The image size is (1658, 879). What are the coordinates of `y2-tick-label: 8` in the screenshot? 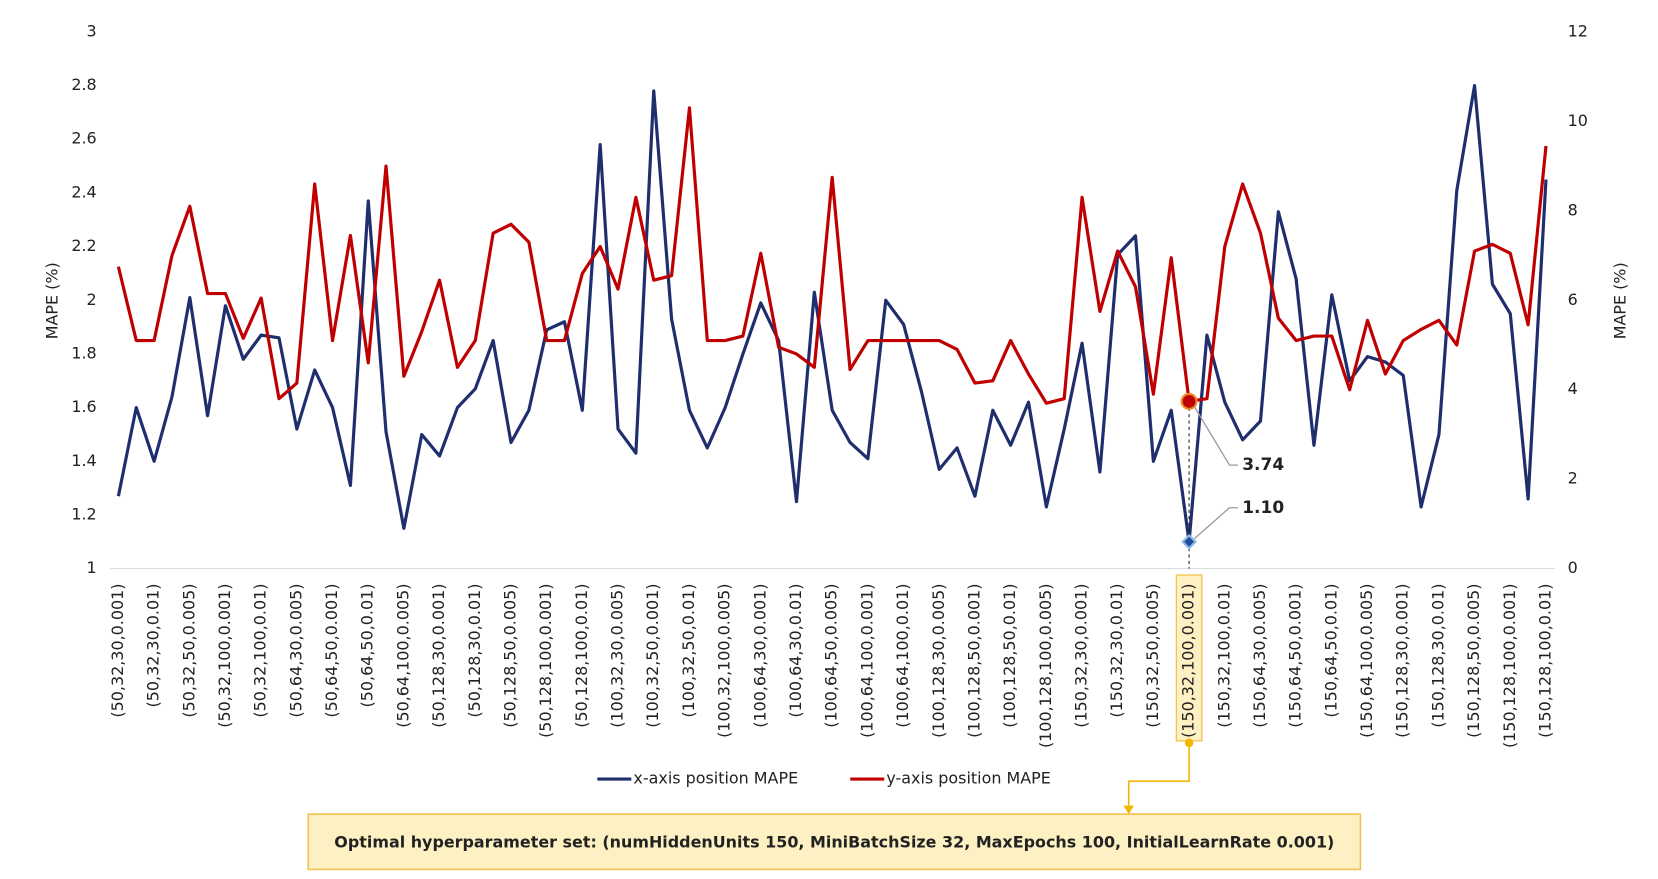 It's located at (1573, 209).